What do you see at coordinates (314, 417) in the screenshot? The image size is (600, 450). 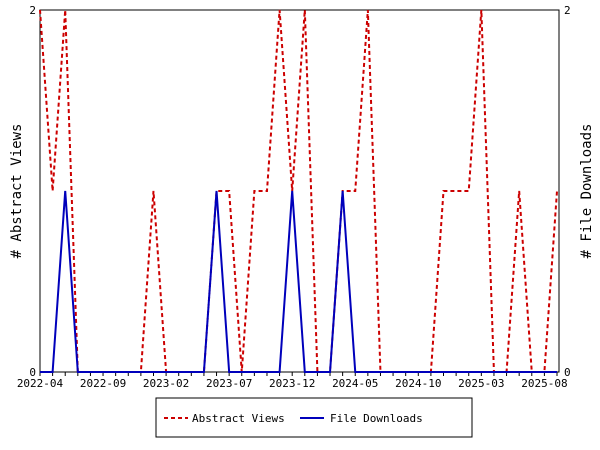 I see `legend: Abstract Views File Downloads` at bounding box center [314, 417].